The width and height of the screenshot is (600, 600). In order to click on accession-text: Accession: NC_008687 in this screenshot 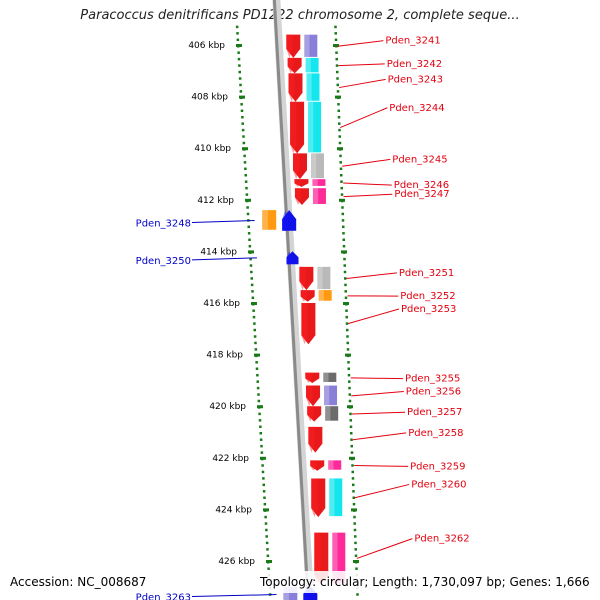, I will do `click(78, 582)`.